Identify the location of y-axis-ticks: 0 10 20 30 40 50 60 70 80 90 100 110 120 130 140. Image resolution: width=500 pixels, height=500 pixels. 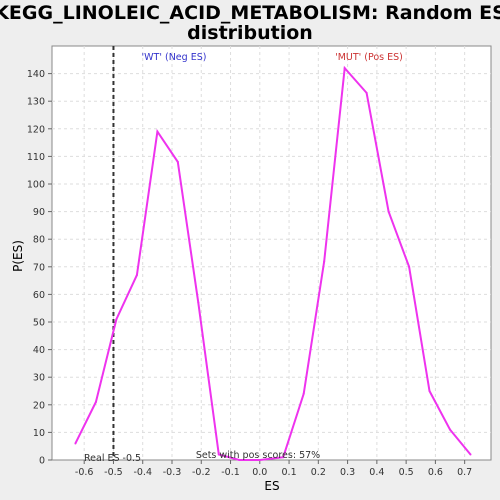
(39, 268).